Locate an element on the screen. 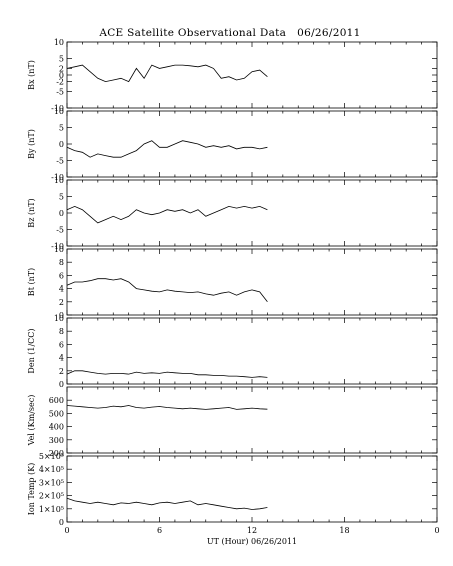 The image size is (453, 566). y-tick-label: 2×10⁵ is located at coordinates (51, 496).